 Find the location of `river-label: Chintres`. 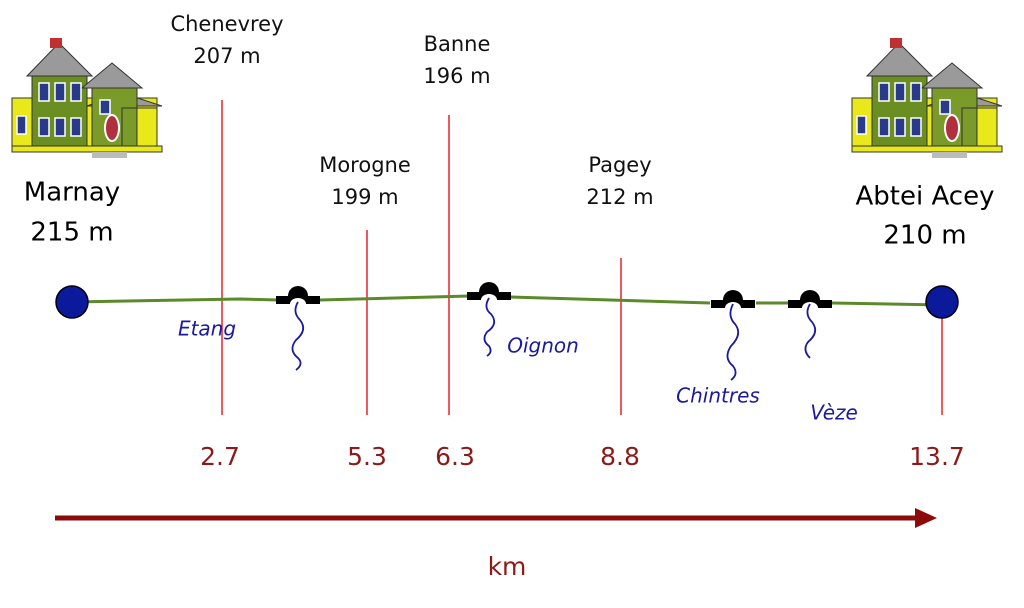

river-label: Chintres is located at coordinates (718, 396).